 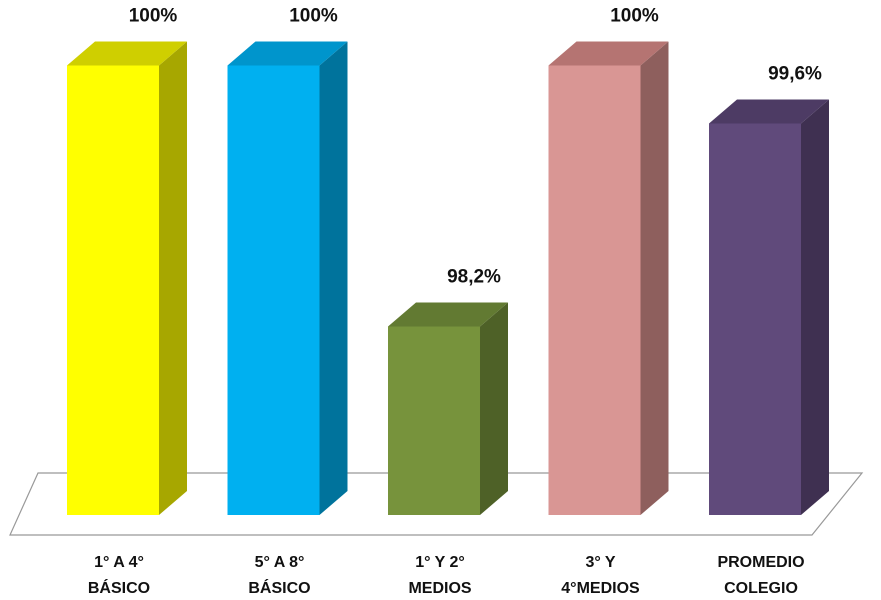 I want to click on category-label: PROMEDIO, so click(x=760, y=562).